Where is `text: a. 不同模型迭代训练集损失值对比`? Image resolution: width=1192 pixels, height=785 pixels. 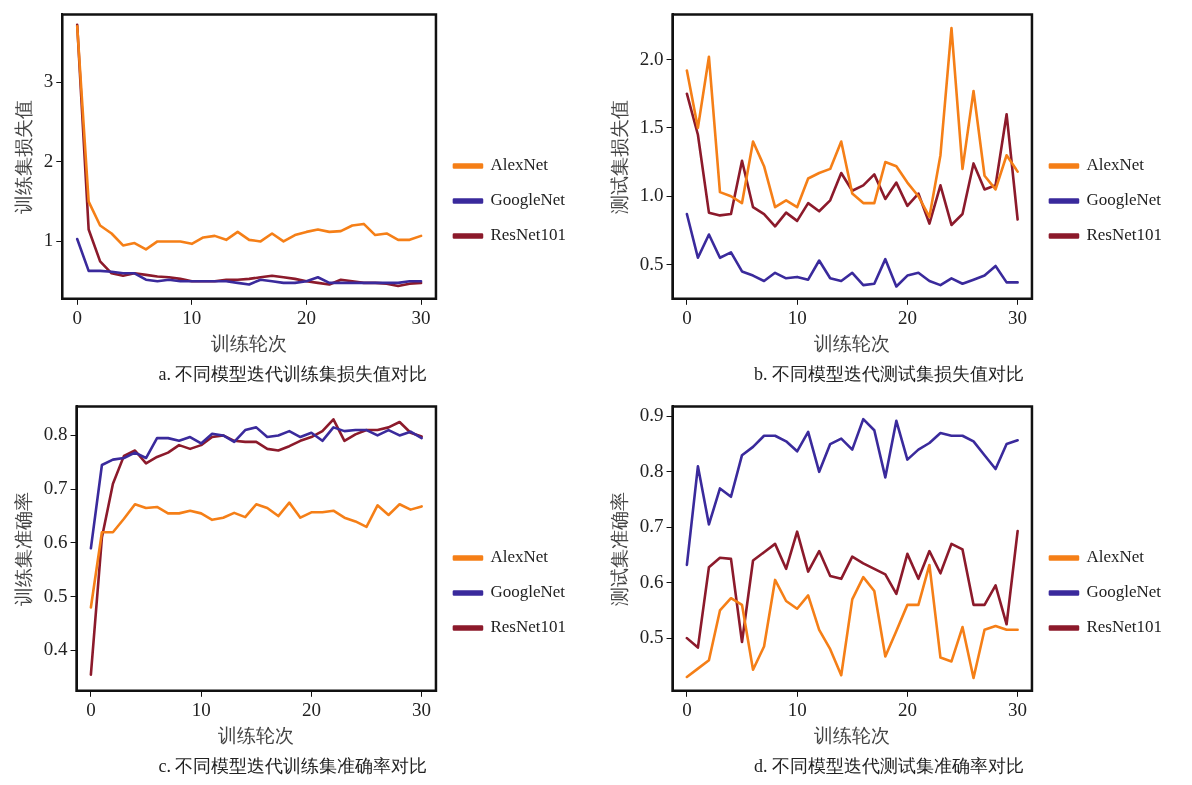 text: a. 不同模型迭代训练集损失值对比 is located at coordinates (293, 373).